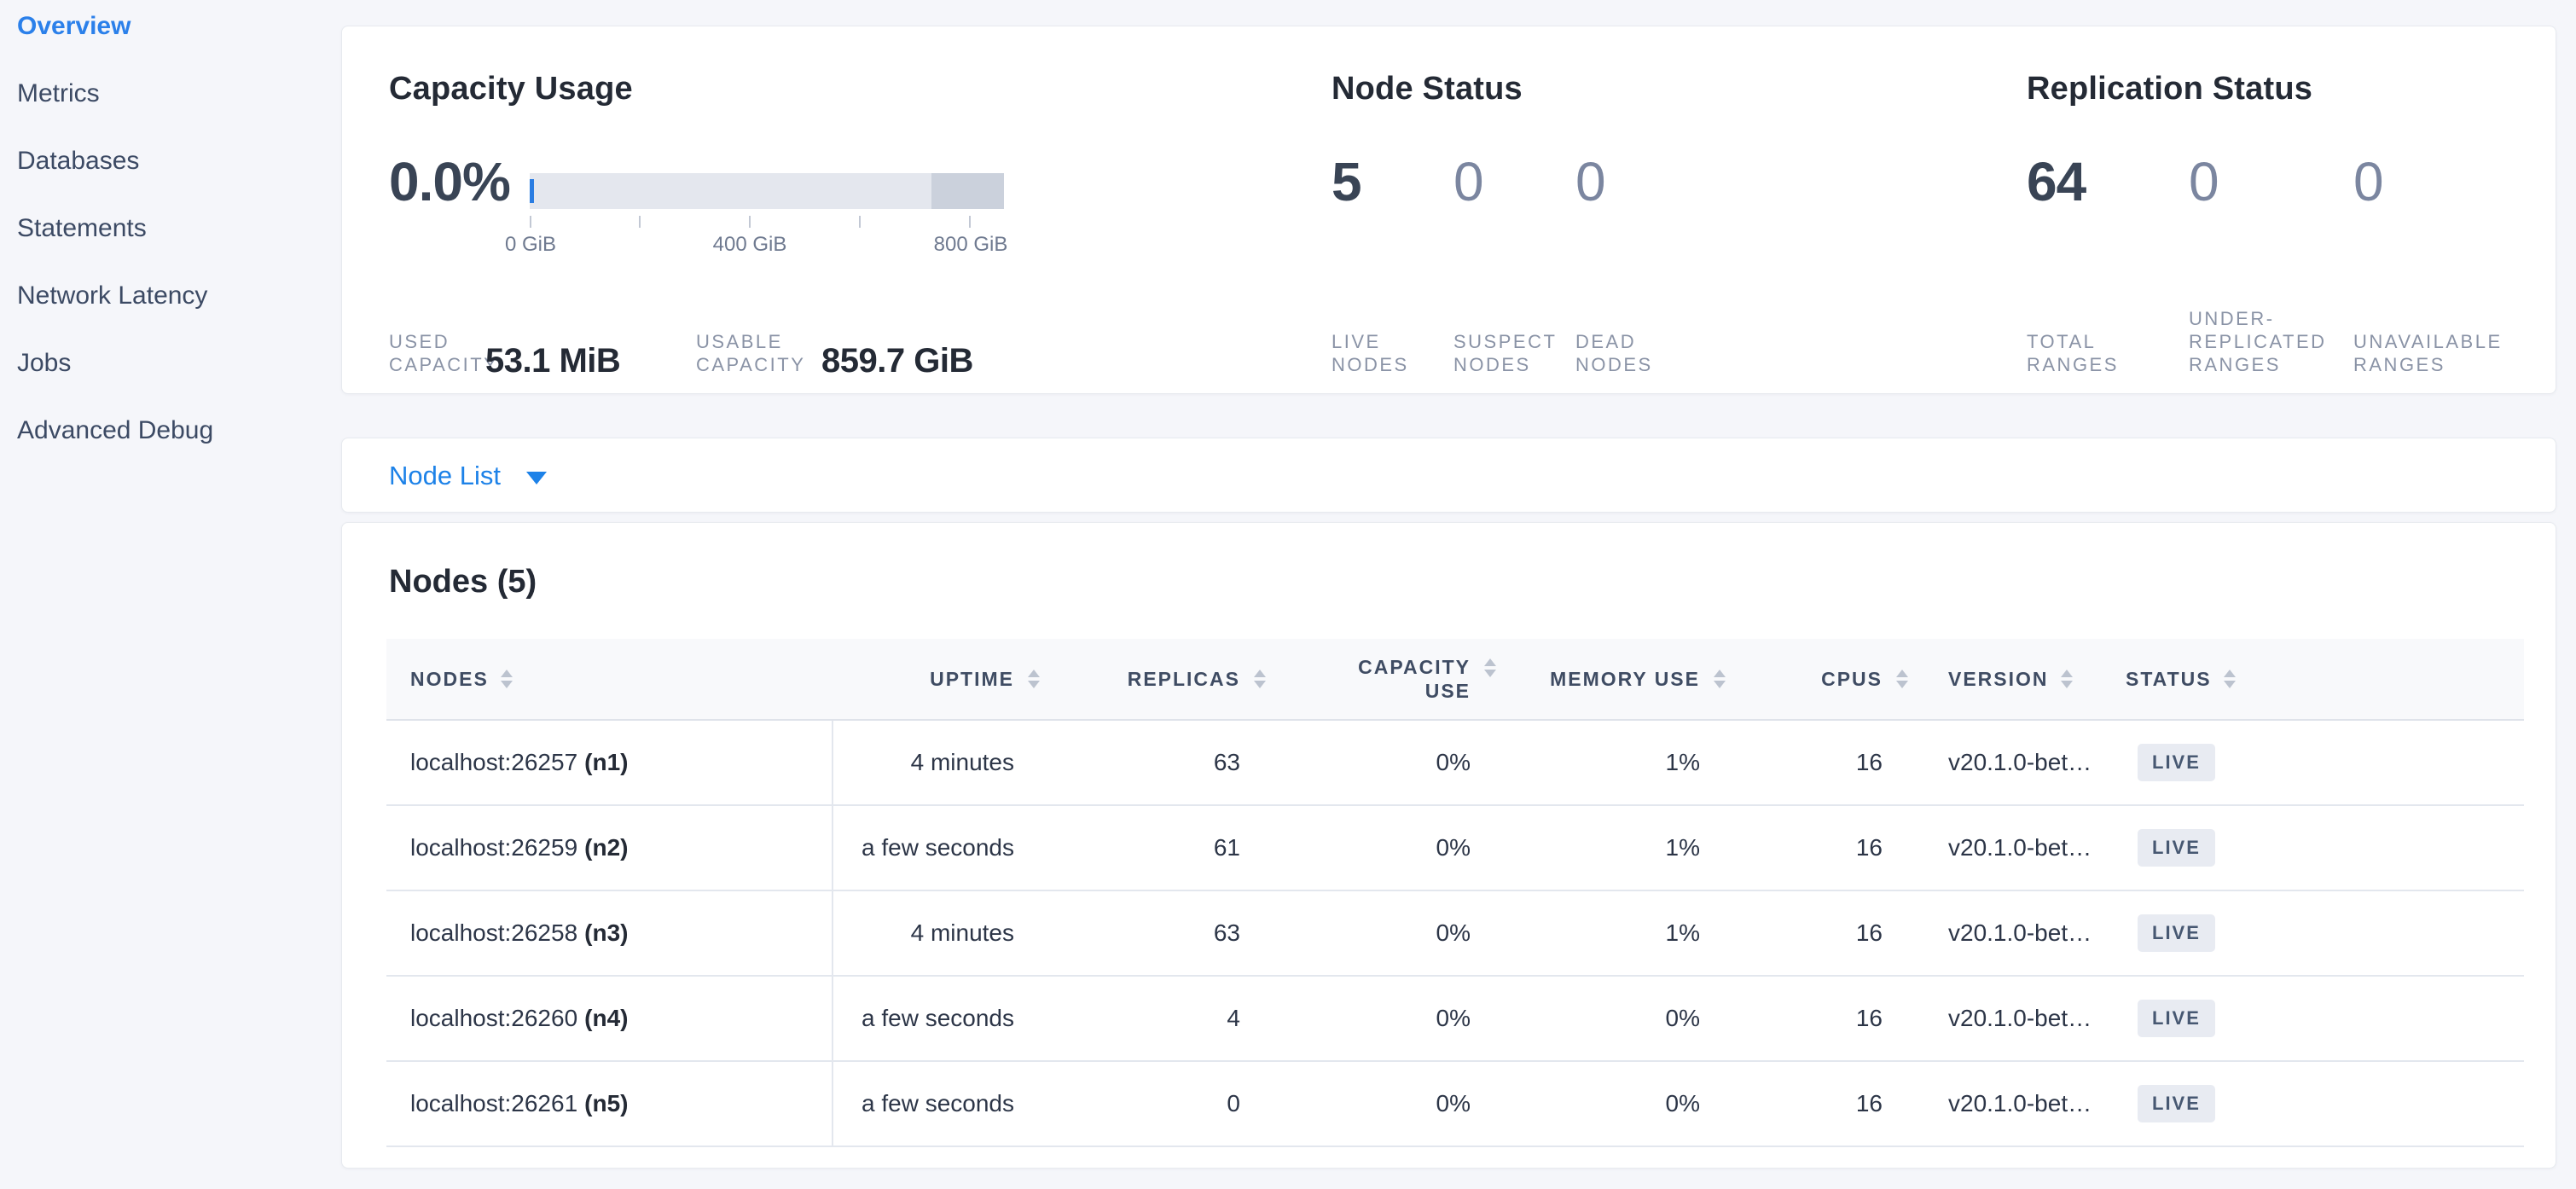  I want to click on column-header-label: REPLICAS, so click(1183, 678).